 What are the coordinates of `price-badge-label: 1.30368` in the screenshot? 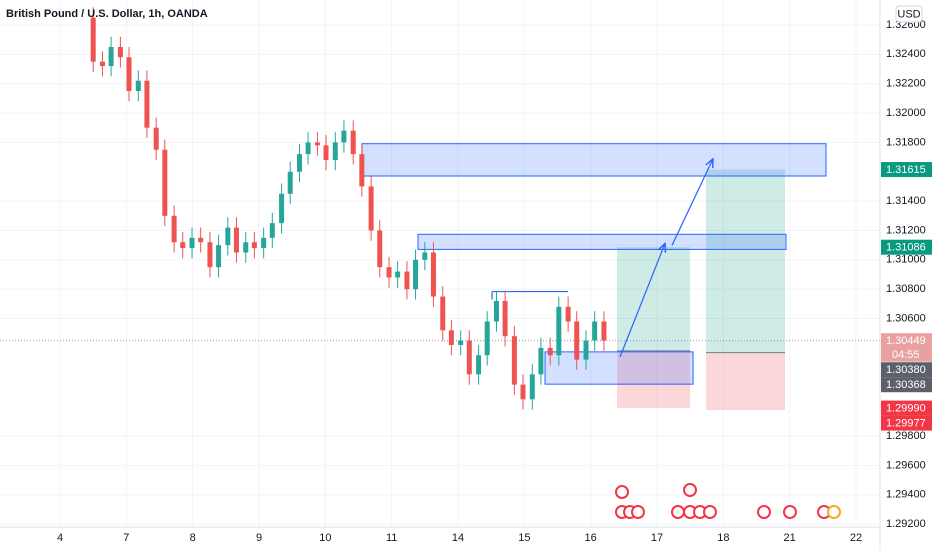 It's located at (906, 385).